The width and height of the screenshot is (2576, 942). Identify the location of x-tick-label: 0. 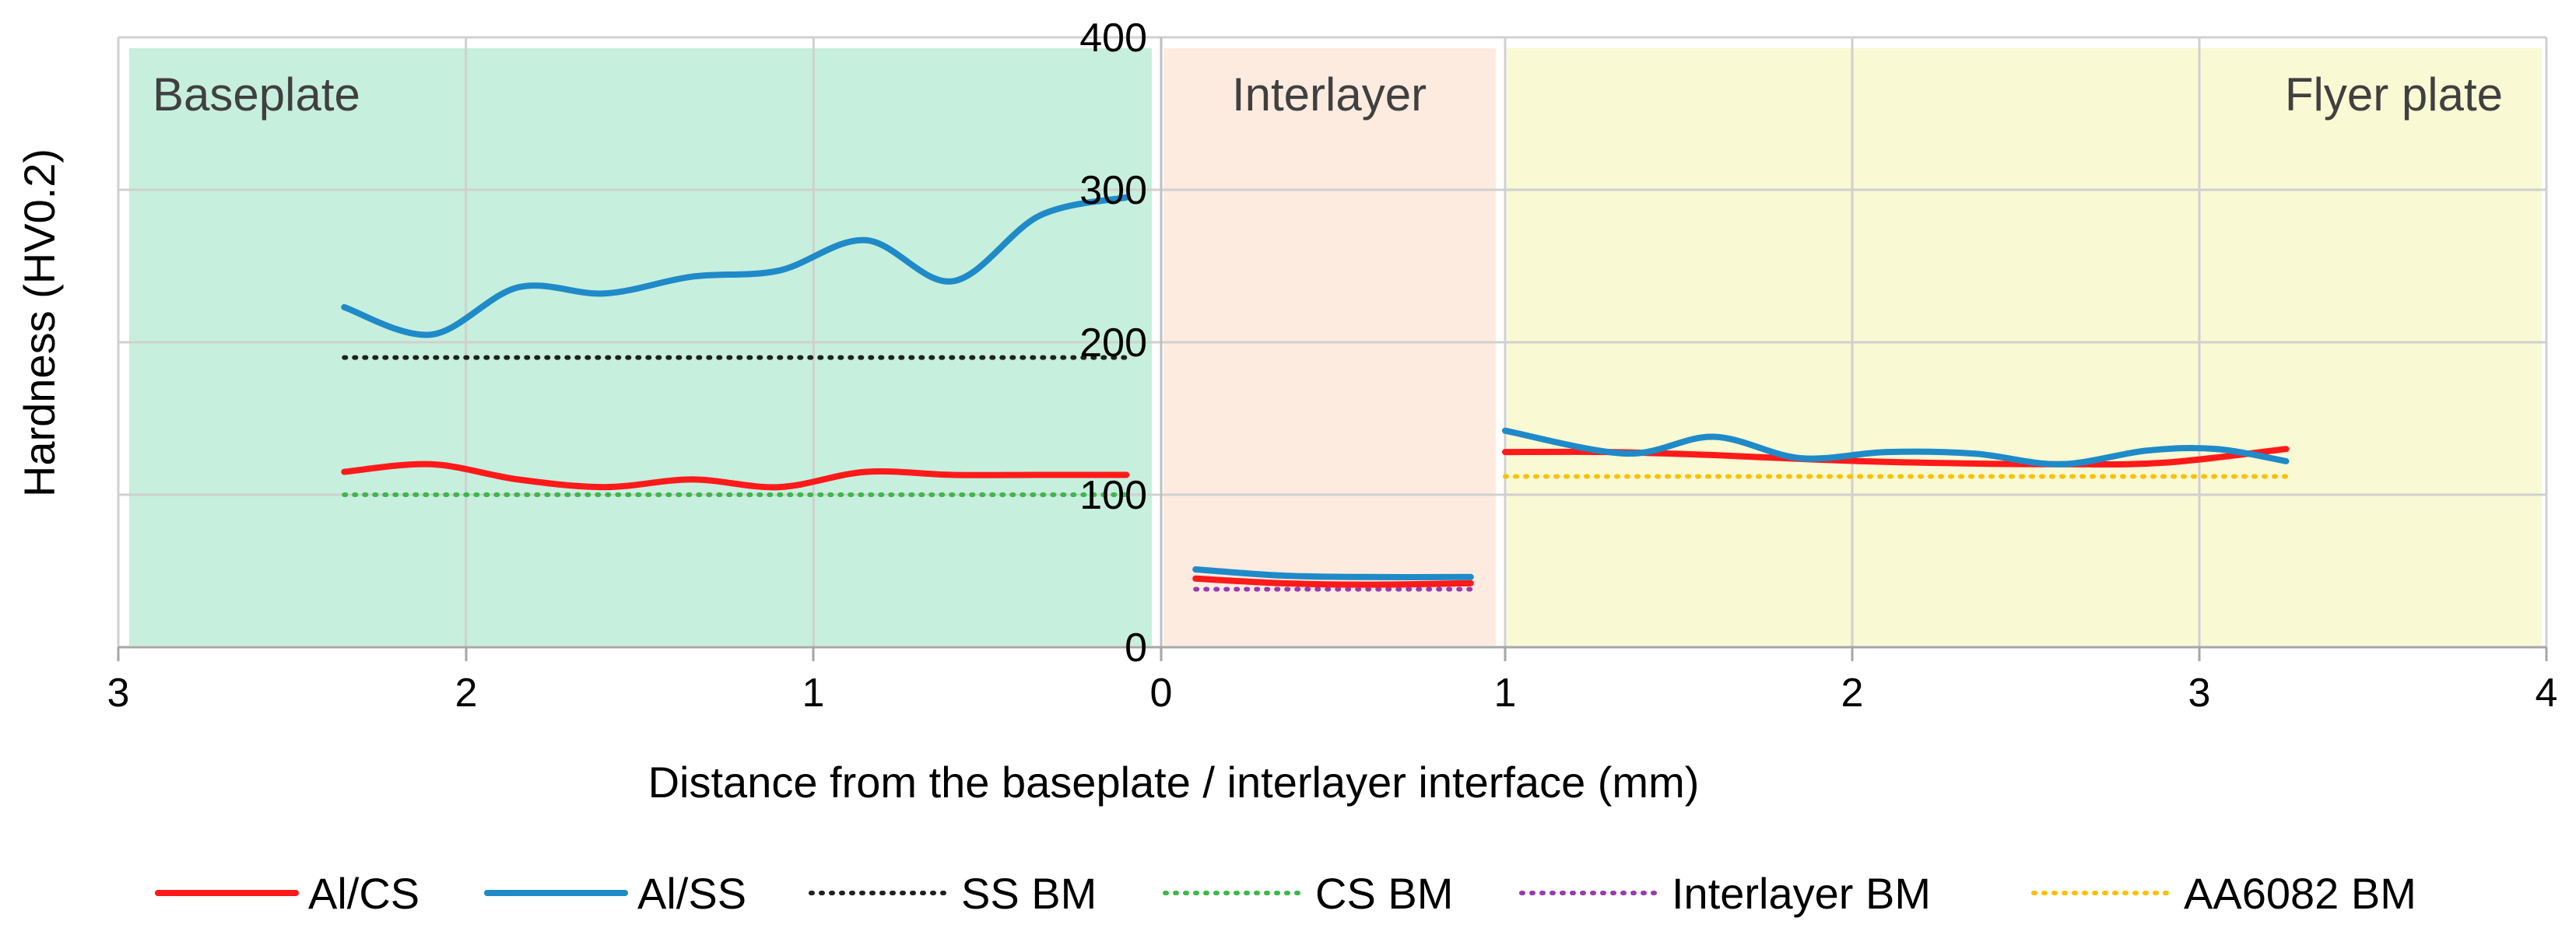
(1162, 693).